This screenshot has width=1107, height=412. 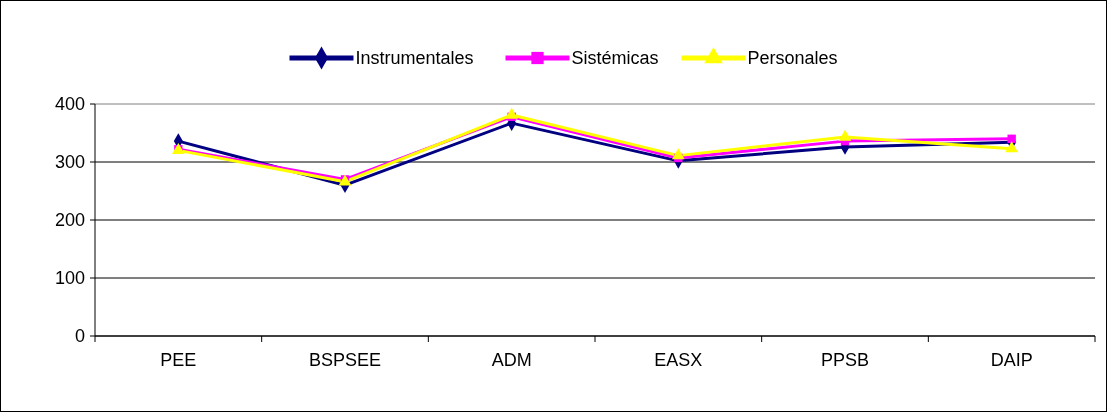 What do you see at coordinates (511, 360) in the screenshot?
I see `x-tick-label: ADM` at bounding box center [511, 360].